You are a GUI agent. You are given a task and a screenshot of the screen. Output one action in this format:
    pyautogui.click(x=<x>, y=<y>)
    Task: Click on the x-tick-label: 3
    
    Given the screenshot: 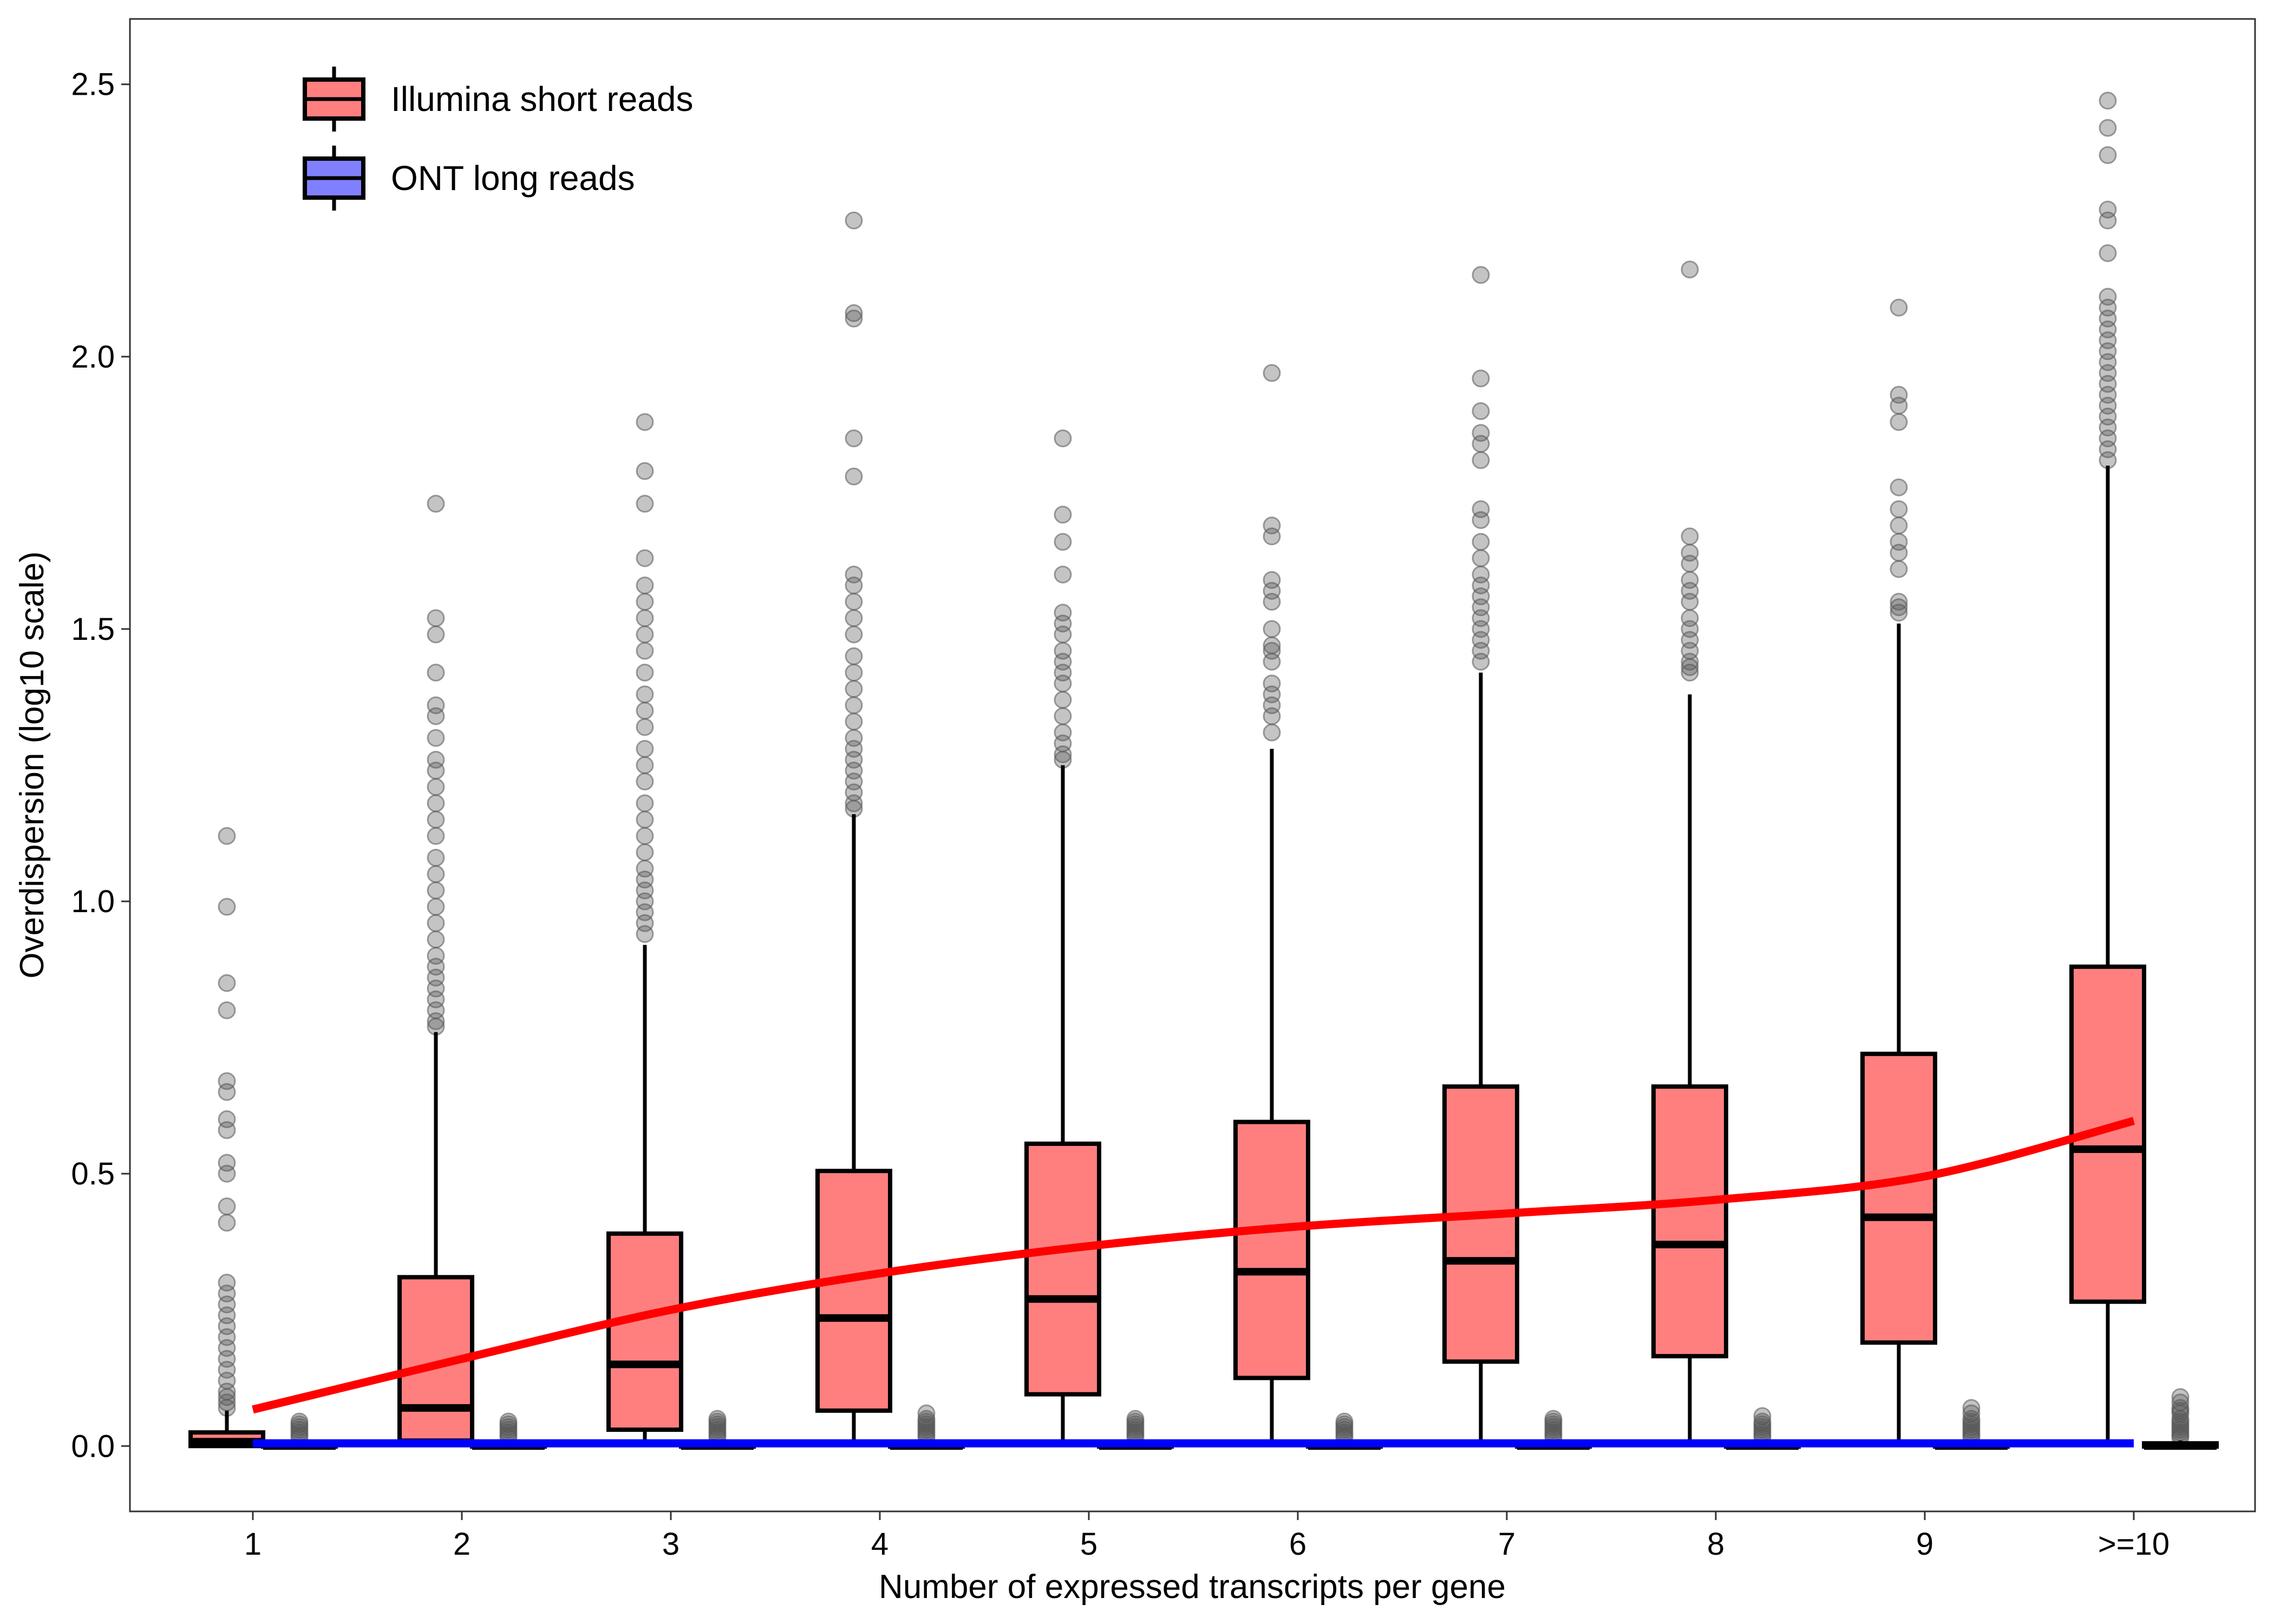 What is the action you would take?
    pyautogui.click(x=670, y=1545)
    